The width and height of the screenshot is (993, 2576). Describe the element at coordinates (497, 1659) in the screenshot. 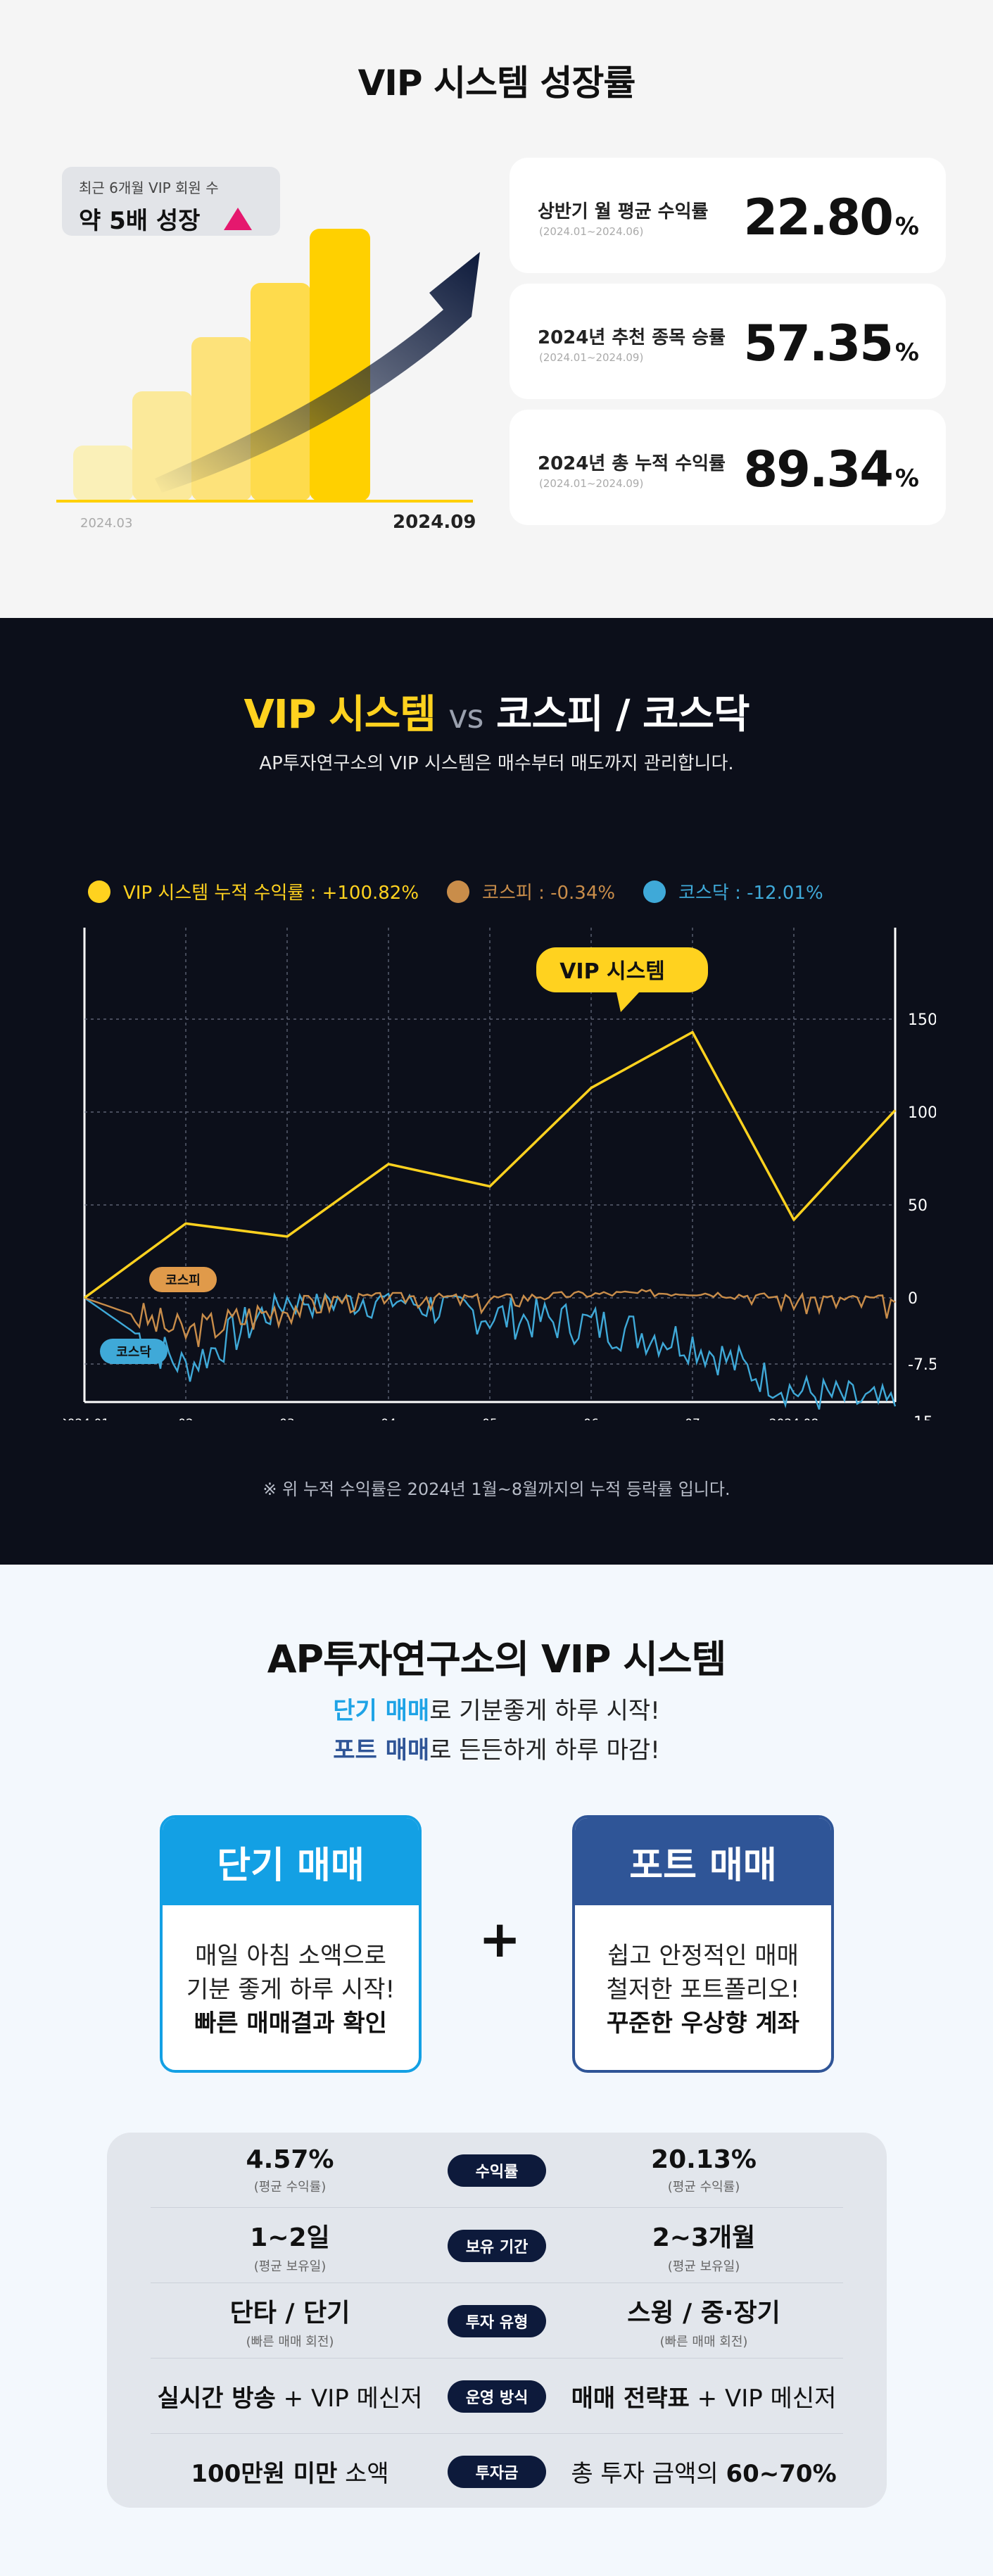

I see `system-title: AP투자연구소의 VIP 시스템` at that location.